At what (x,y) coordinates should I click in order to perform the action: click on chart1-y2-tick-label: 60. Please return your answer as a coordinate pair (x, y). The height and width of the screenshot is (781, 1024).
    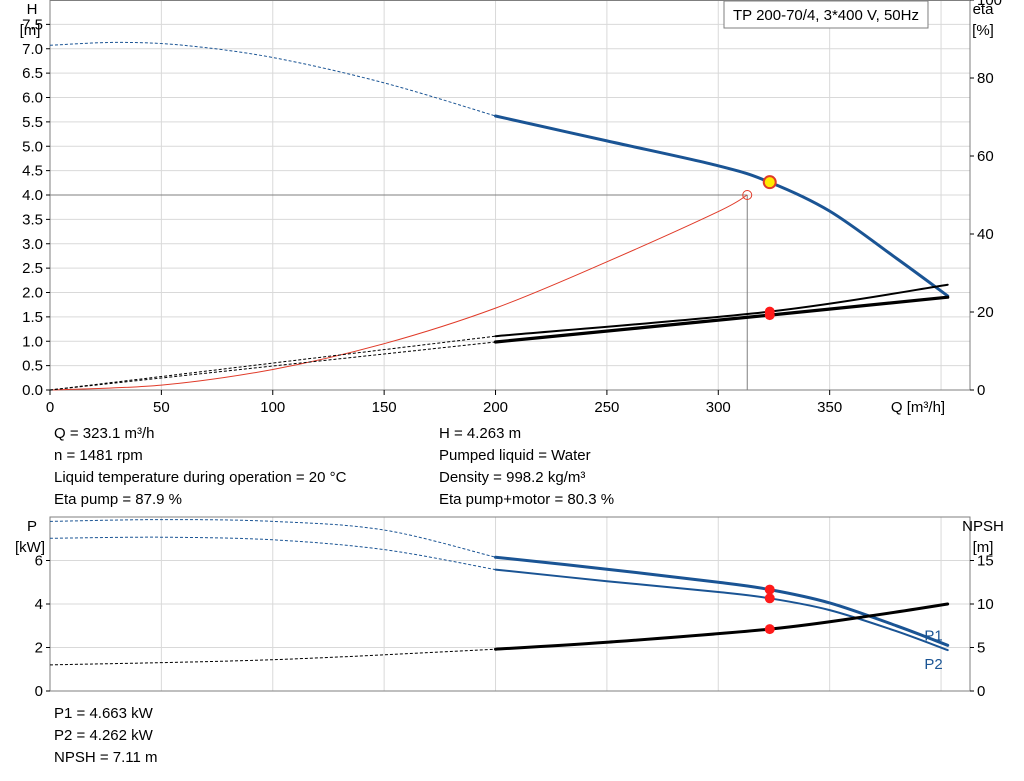
    Looking at the image, I should click on (985, 156).